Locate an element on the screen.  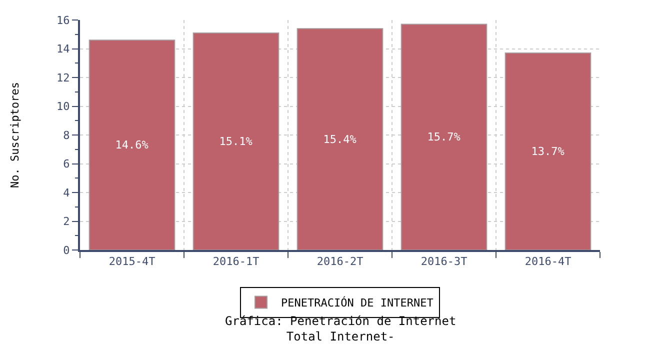
y-tick-label: 14 is located at coordinates (63, 49).